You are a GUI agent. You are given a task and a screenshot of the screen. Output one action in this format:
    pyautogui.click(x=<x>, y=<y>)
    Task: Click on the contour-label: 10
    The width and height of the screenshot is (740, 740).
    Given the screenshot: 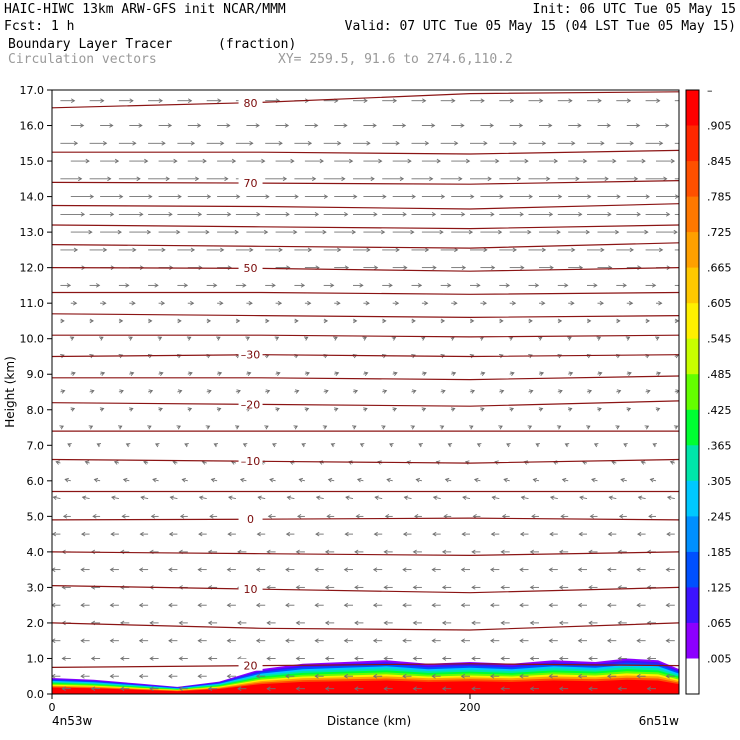 What is the action you would take?
    pyautogui.click(x=251, y=589)
    